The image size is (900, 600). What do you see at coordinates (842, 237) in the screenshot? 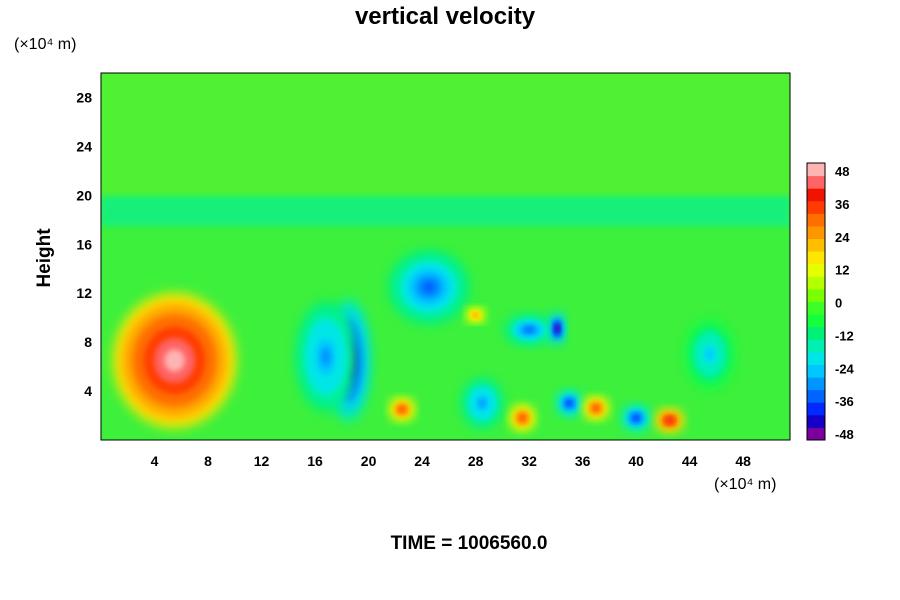
I see `colorbar-tick-label: 24` at bounding box center [842, 237].